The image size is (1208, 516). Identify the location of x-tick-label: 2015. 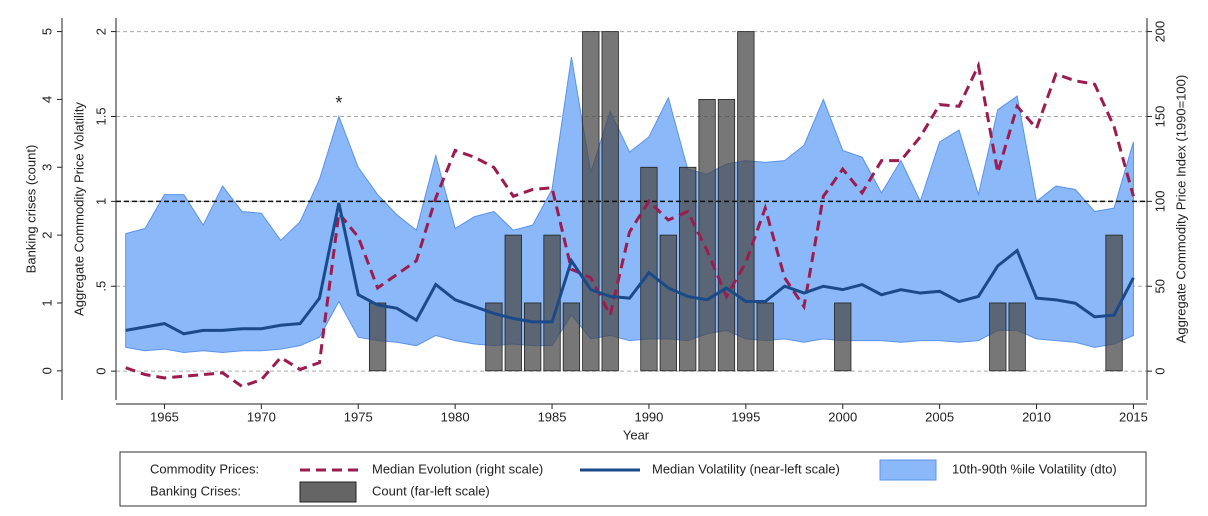
(1133, 416).